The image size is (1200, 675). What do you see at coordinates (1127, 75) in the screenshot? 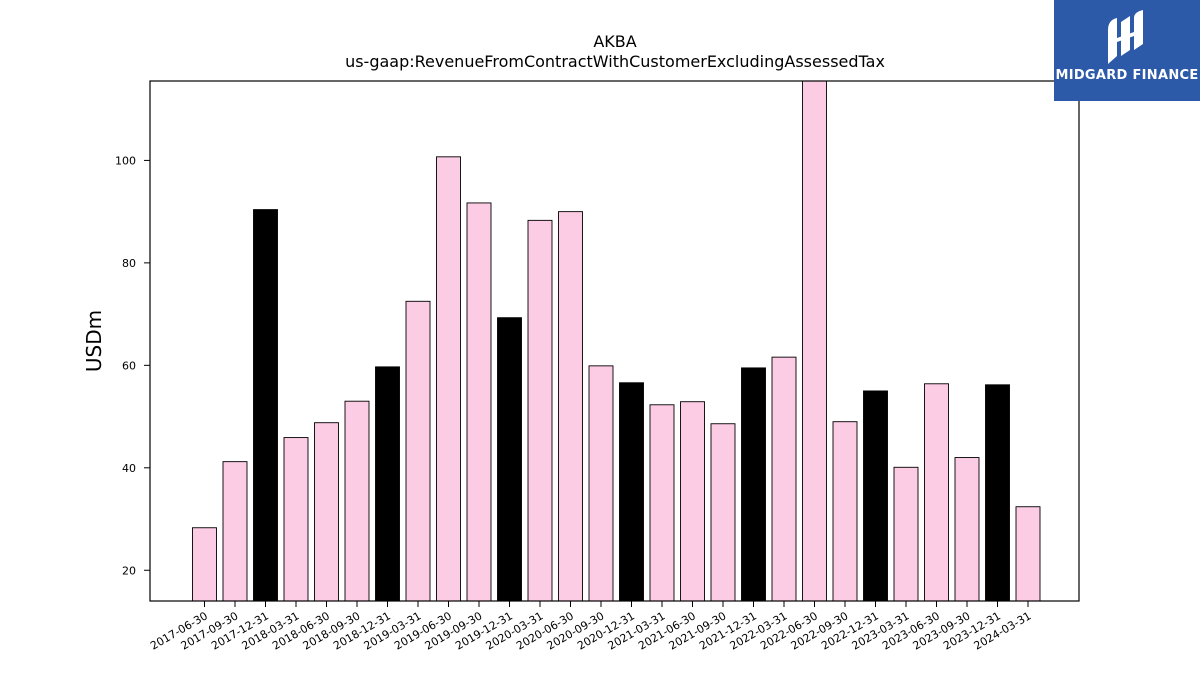
I see `brand-name: MIDGARD FINANCE` at bounding box center [1127, 75].